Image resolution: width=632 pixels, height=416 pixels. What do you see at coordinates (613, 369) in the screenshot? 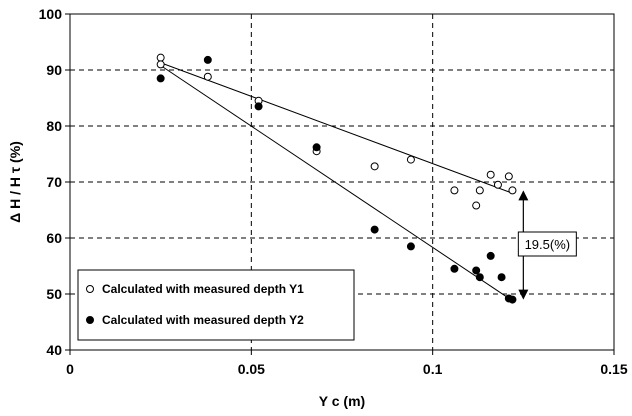
I see `x-tick-label: 0.15` at bounding box center [613, 369].